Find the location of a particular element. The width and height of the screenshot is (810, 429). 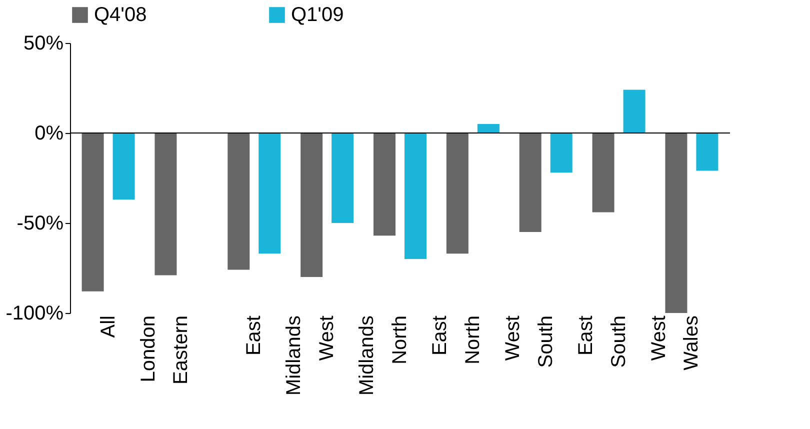

y-tick-label: 0% is located at coordinates (49, 133).